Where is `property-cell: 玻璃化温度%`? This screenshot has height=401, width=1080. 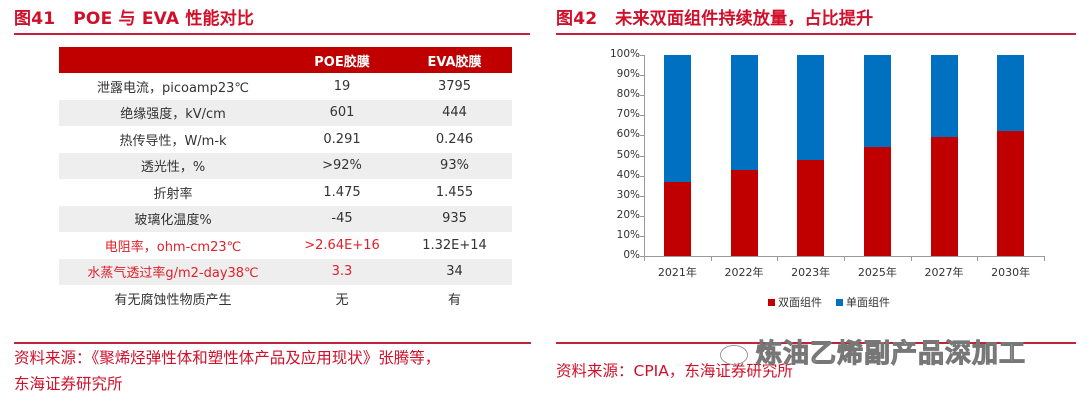
property-cell: 玻璃化温度% is located at coordinates (173, 218).